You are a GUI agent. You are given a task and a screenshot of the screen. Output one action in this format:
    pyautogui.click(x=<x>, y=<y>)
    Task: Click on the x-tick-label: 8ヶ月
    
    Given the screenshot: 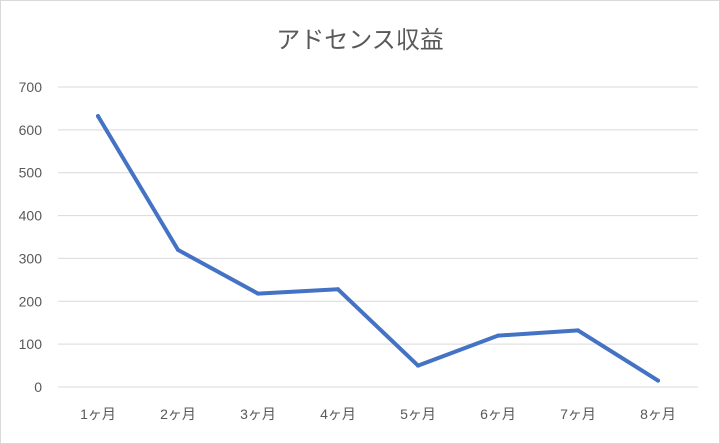 What is the action you would take?
    pyautogui.click(x=658, y=414)
    